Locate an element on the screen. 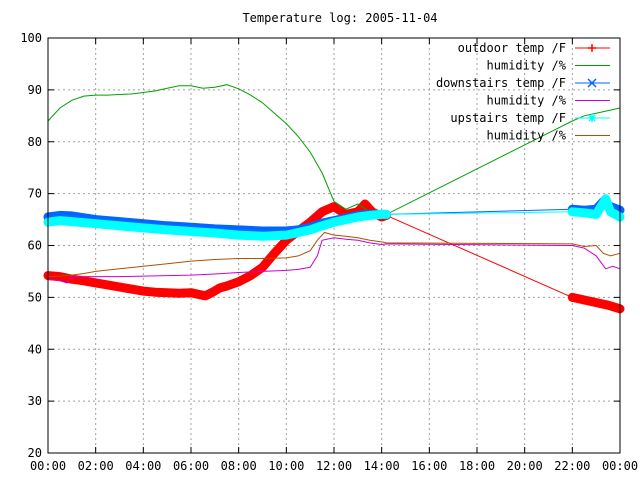 The height and width of the screenshot is (480, 640). x-tick-label: 16:00 is located at coordinates (429, 466).